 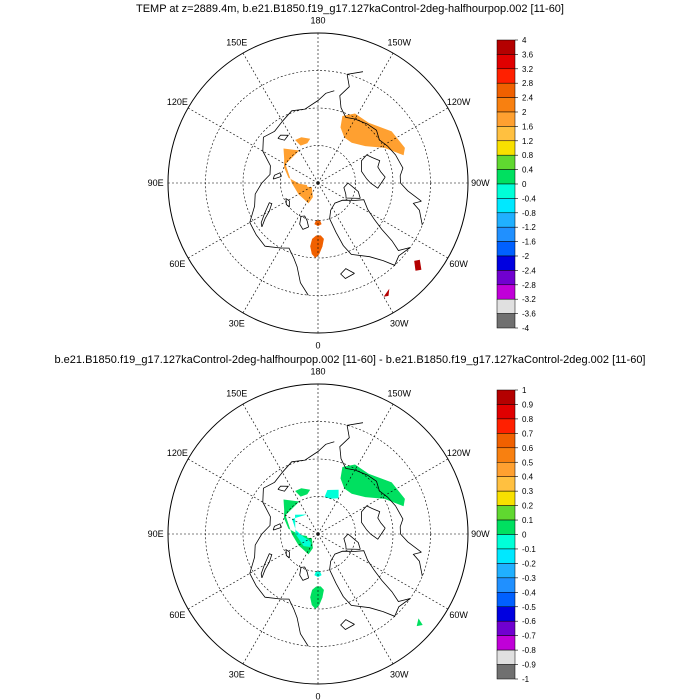 What do you see at coordinates (528, 98) in the screenshot?
I see `colorbar-label: 2.4` at bounding box center [528, 98].